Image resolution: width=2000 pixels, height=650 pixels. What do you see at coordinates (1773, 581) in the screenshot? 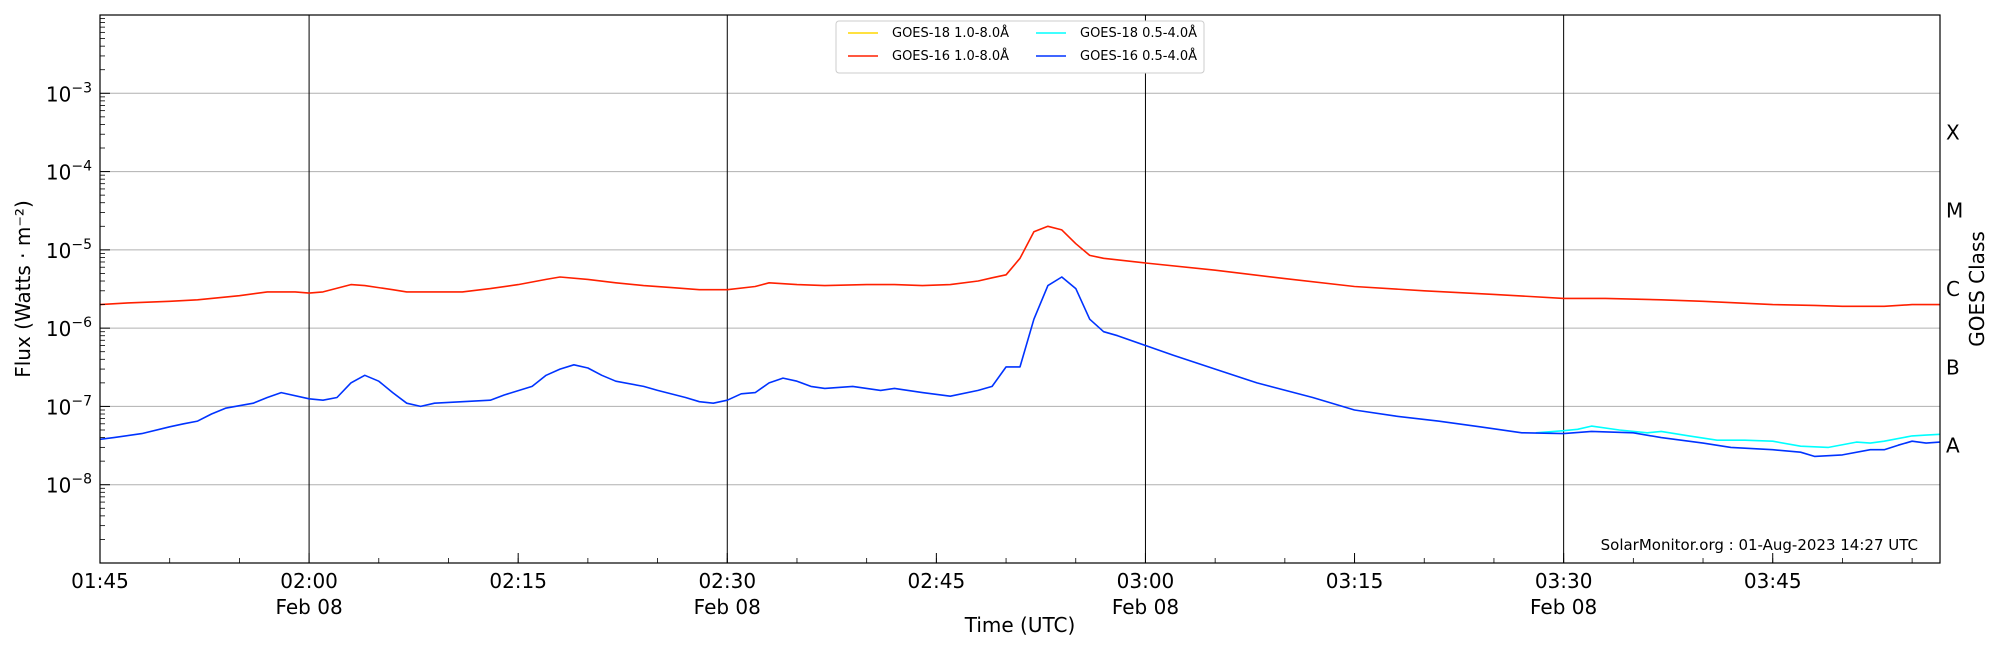
I see `x-tick-label: 03:45` at bounding box center [1773, 581].